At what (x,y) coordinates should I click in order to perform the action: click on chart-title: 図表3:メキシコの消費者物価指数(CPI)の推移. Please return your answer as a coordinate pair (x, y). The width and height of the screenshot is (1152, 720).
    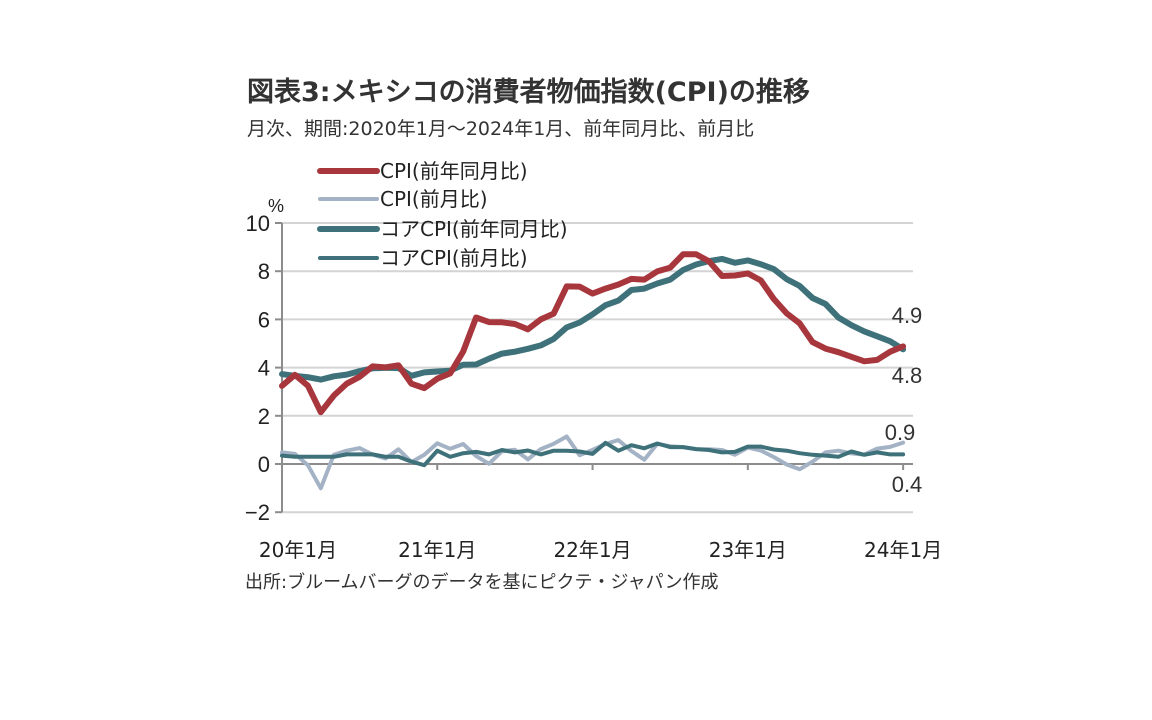
    Looking at the image, I should click on (528, 92).